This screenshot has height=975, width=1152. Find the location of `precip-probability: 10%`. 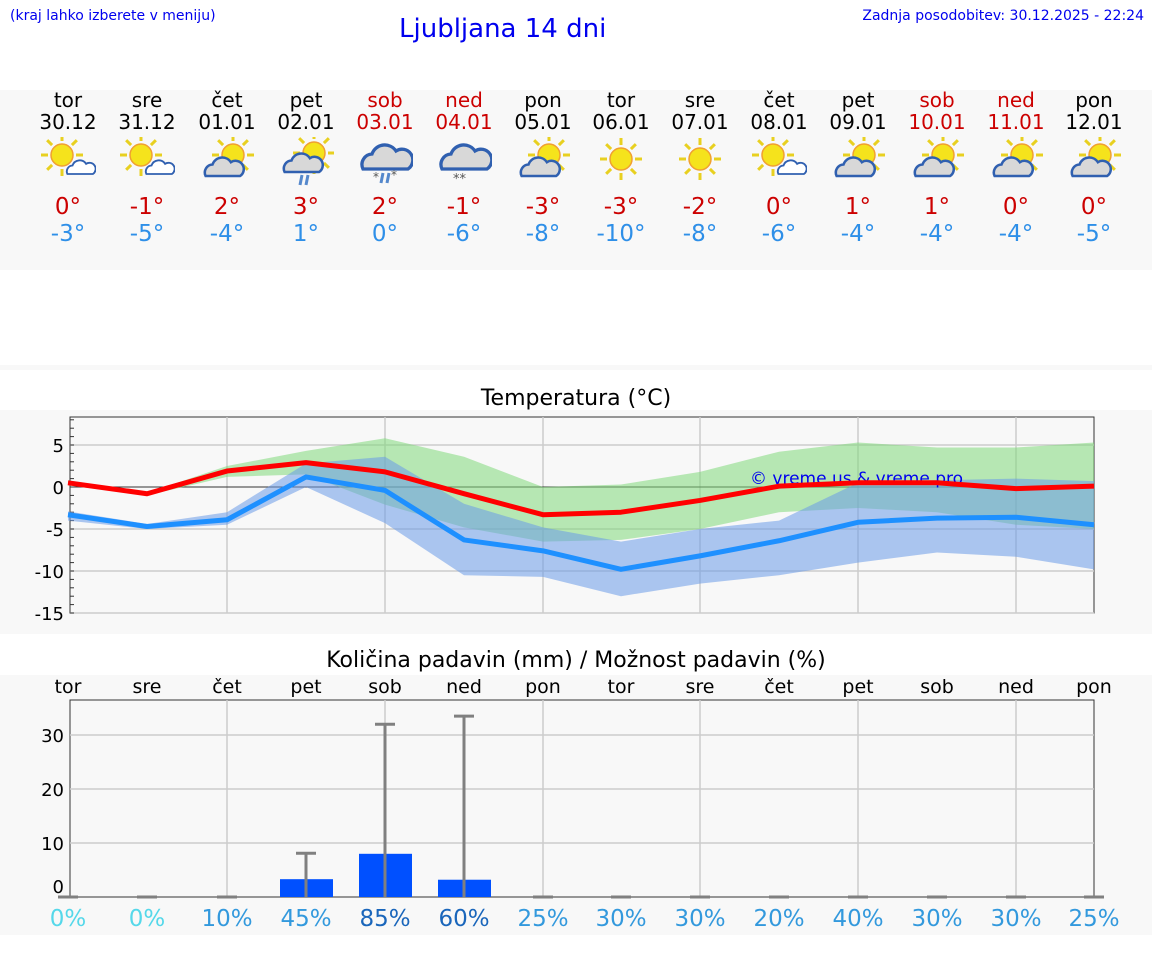

precip-probability: 10% is located at coordinates (226, 919).